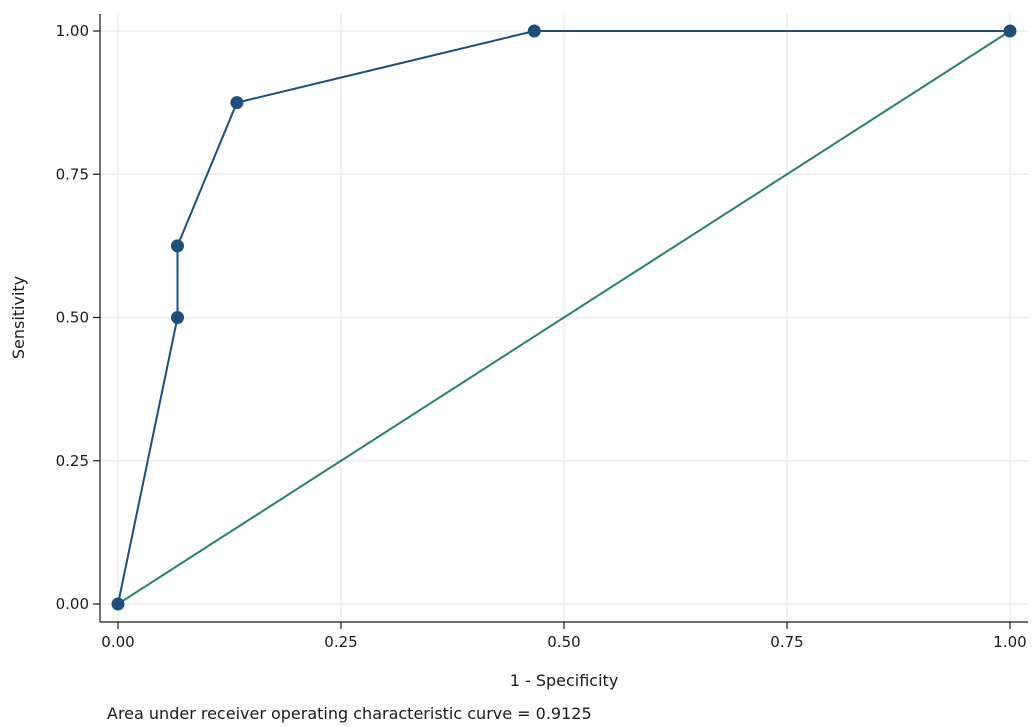  I want to click on y-tick-label: 0.00, so click(72, 604).